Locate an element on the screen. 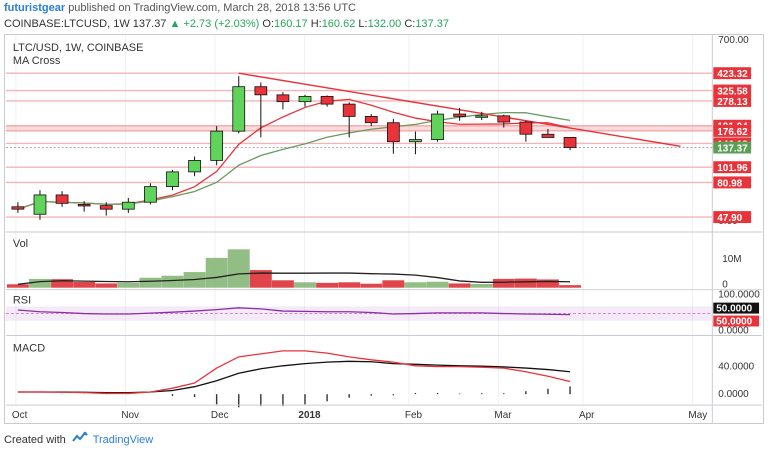  footer: Created with TradingView is located at coordinates (384, 442).